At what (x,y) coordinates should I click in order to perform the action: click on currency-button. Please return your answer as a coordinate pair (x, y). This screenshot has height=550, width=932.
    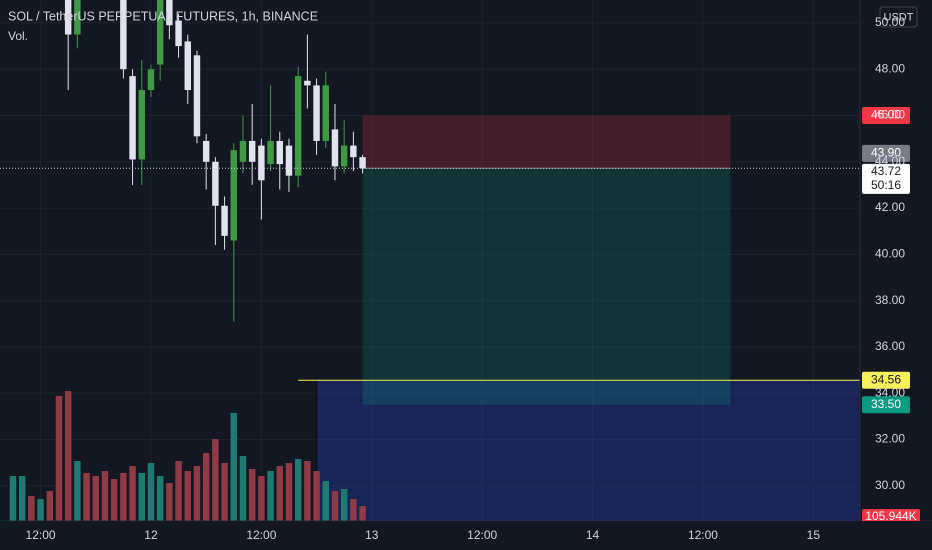
    Looking at the image, I should click on (898, 17).